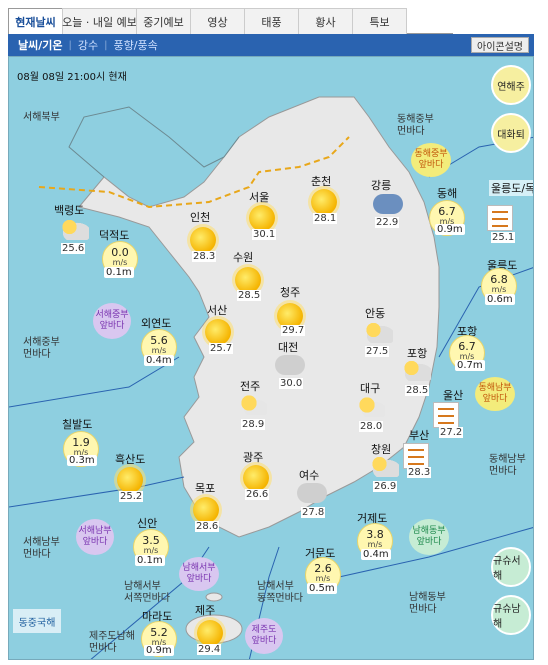  I want to click on tab-warning: 특보, so click(379, 21).